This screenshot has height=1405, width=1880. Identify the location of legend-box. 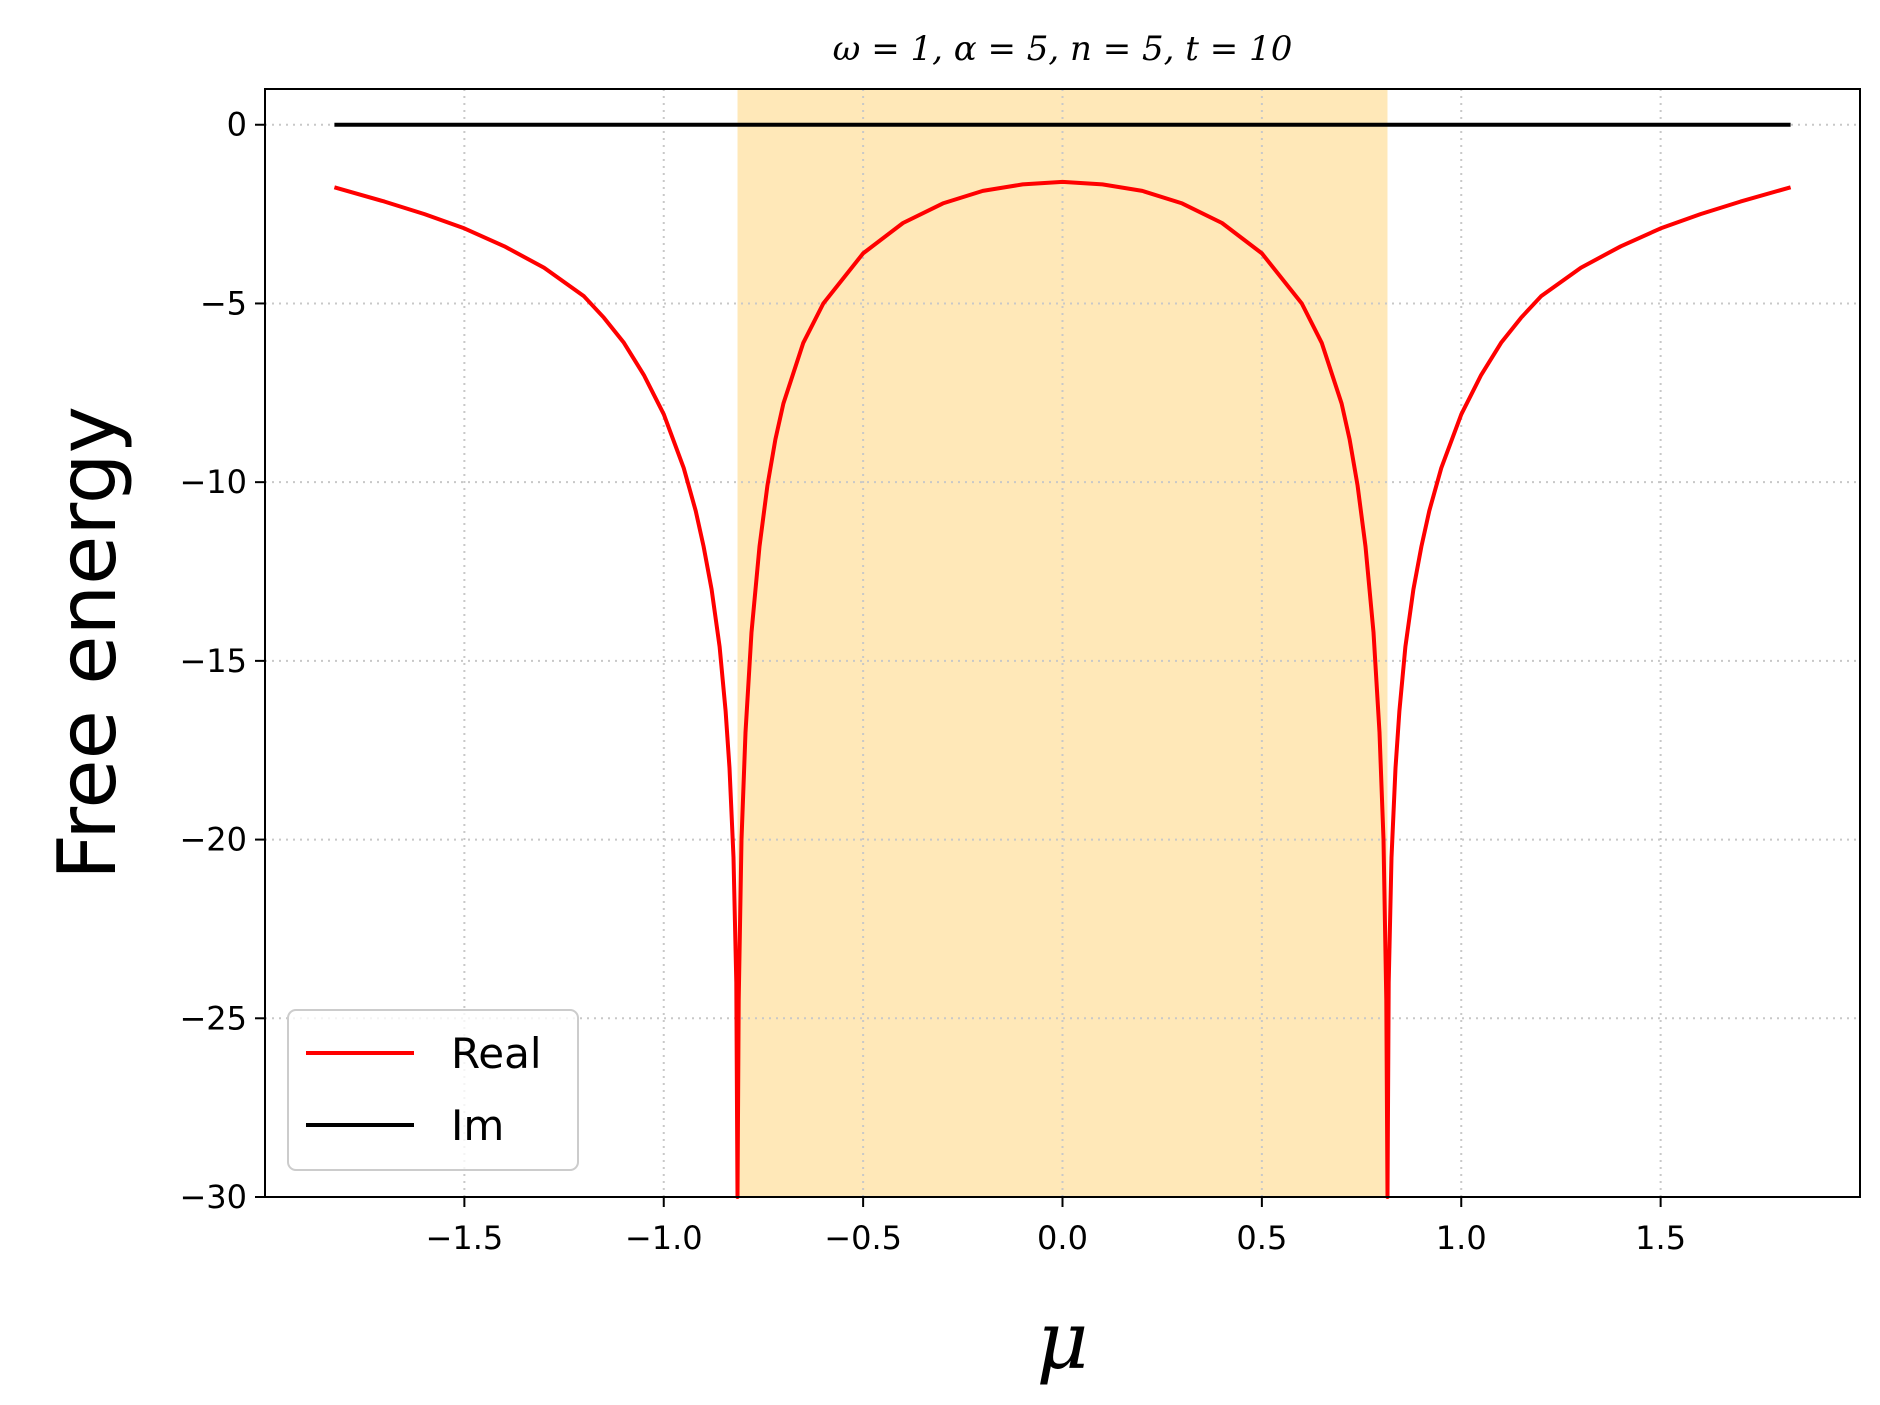
(433, 1090).